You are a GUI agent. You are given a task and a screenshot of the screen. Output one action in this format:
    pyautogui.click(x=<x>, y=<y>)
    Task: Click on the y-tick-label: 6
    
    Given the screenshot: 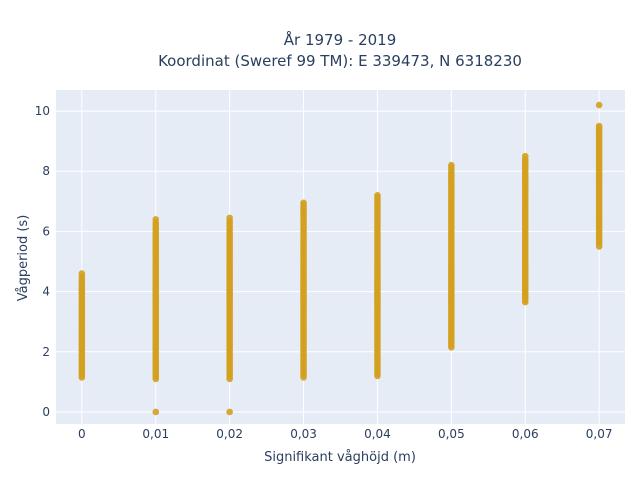 What is the action you would take?
    pyautogui.click(x=46, y=231)
    